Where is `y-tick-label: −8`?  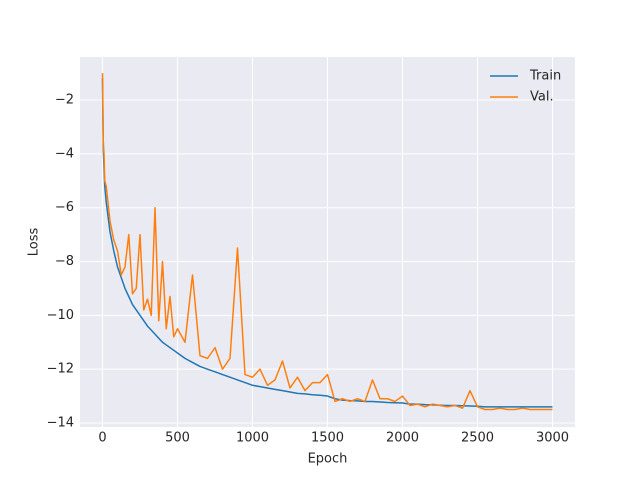 y-tick-label: −8 is located at coordinates (64, 261).